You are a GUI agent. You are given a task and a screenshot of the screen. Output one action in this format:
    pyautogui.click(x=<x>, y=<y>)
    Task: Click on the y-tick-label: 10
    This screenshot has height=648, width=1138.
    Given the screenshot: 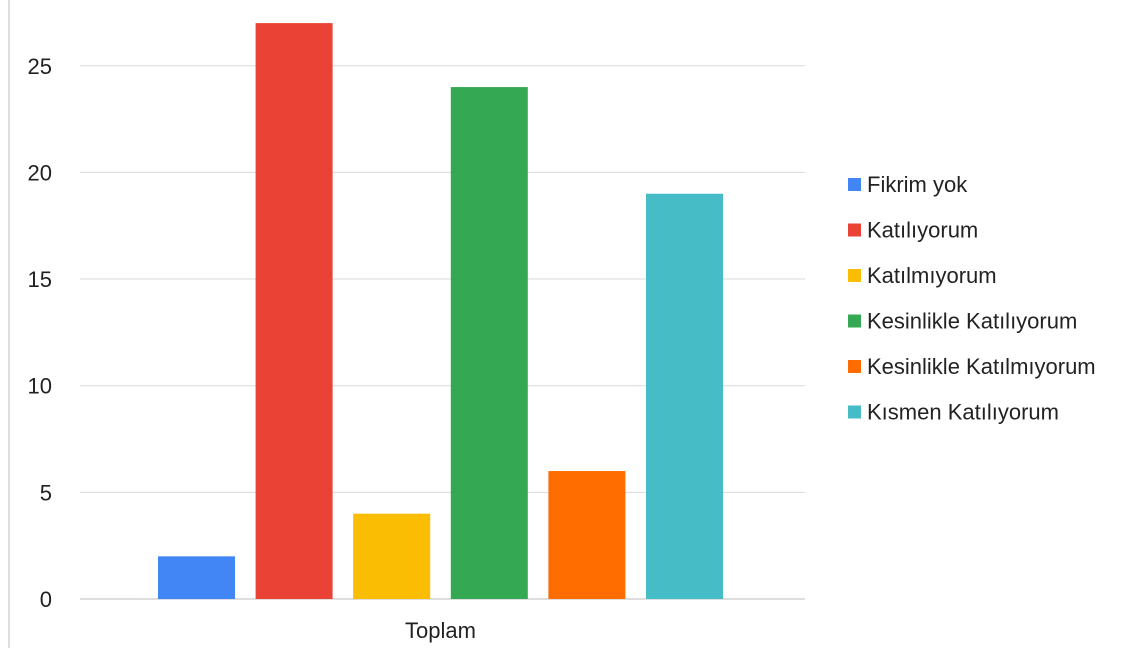 What is the action you would take?
    pyautogui.click(x=40, y=386)
    